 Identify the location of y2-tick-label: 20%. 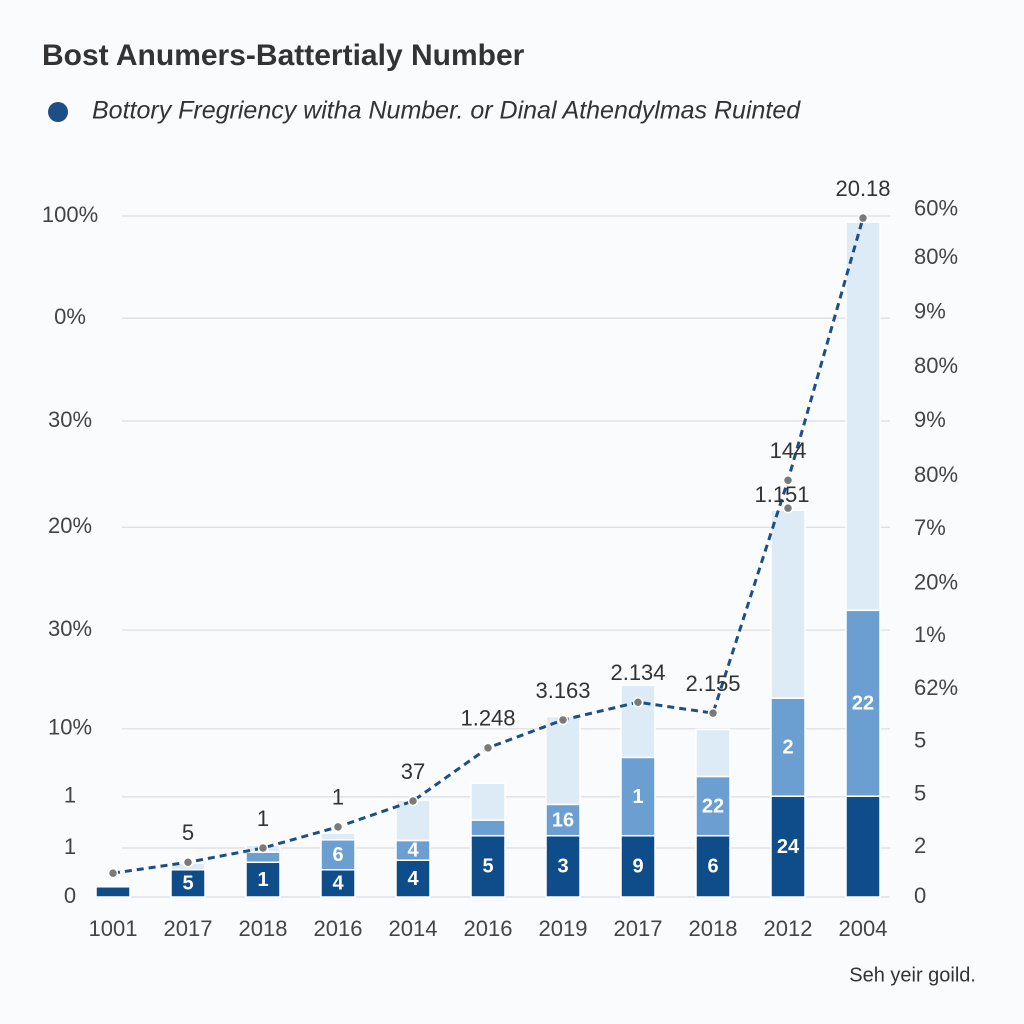
(936, 582).